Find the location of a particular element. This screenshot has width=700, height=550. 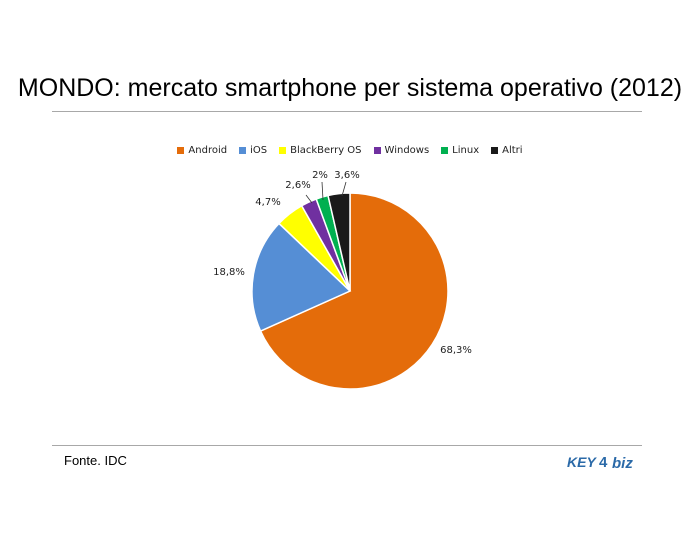

legend-item-linux: Linux is located at coordinates (460, 150).